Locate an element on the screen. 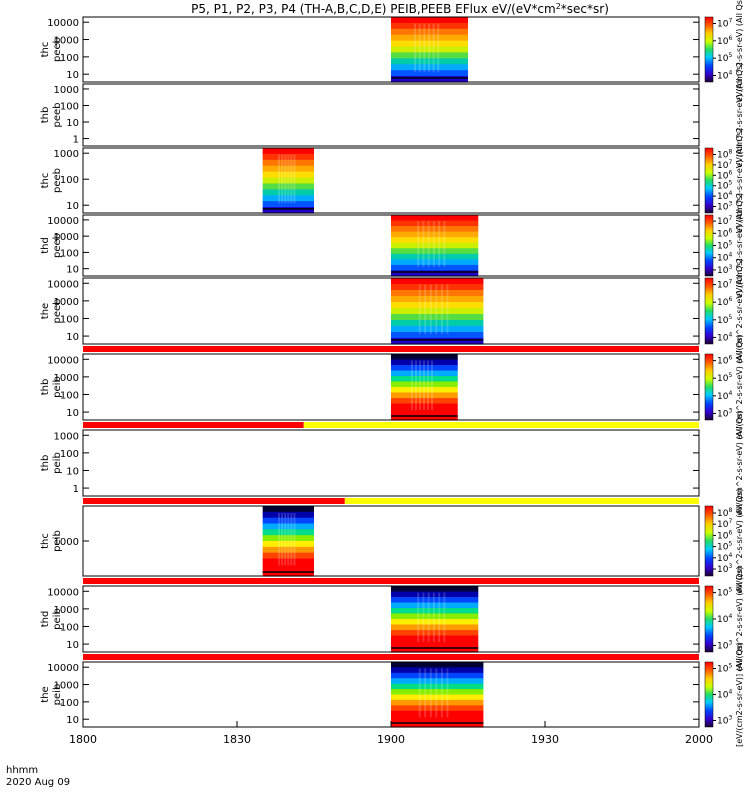  colorbar-tick-label: 10⁸ is located at coordinates (724, 155).